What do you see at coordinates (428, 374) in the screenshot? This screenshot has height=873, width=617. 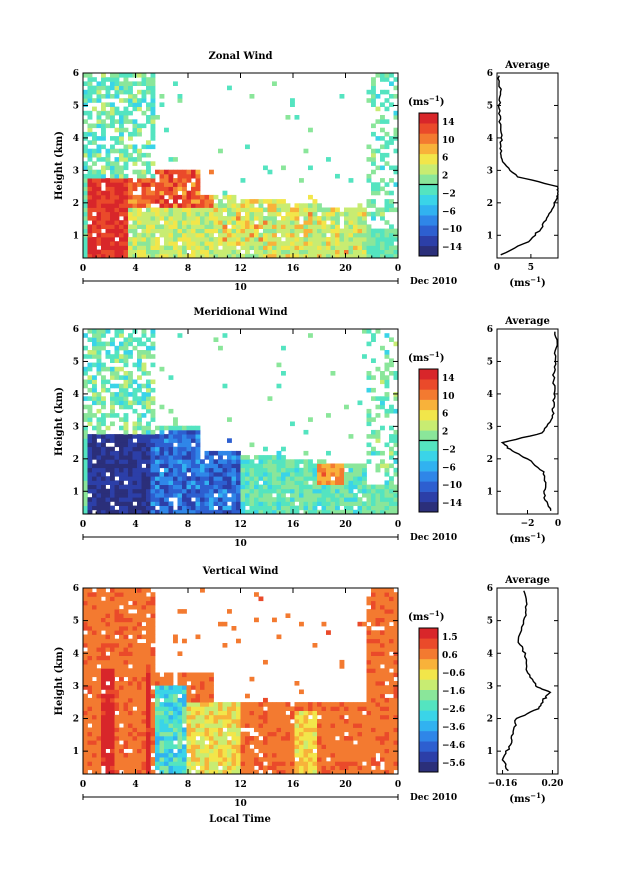 I see `colorbar-swatch` at bounding box center [428, 374].